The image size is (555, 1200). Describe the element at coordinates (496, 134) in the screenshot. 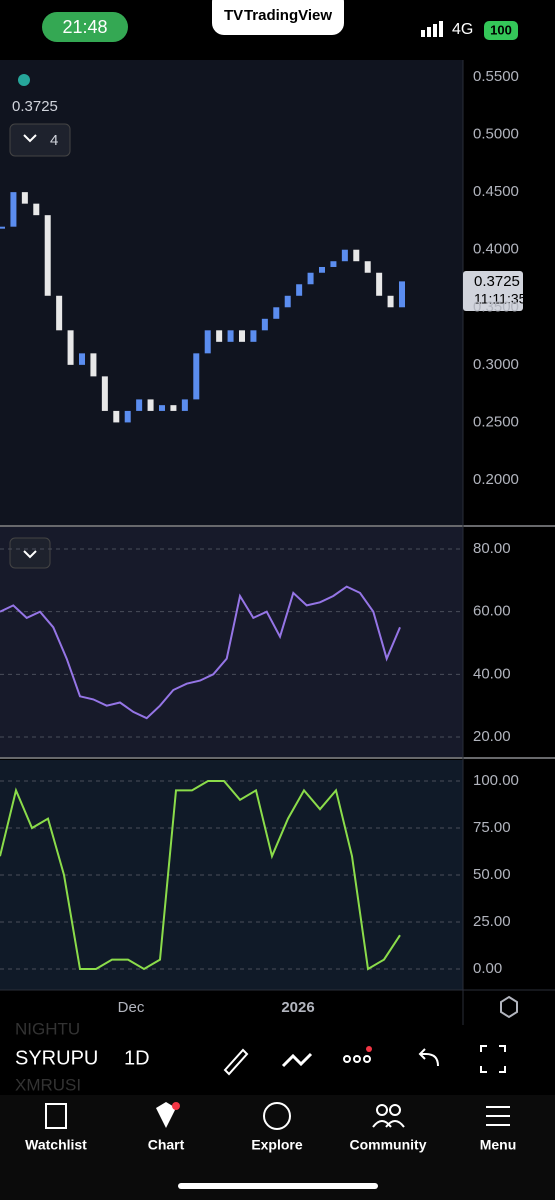

I see `y-tick-label: 0.5000` at that location.